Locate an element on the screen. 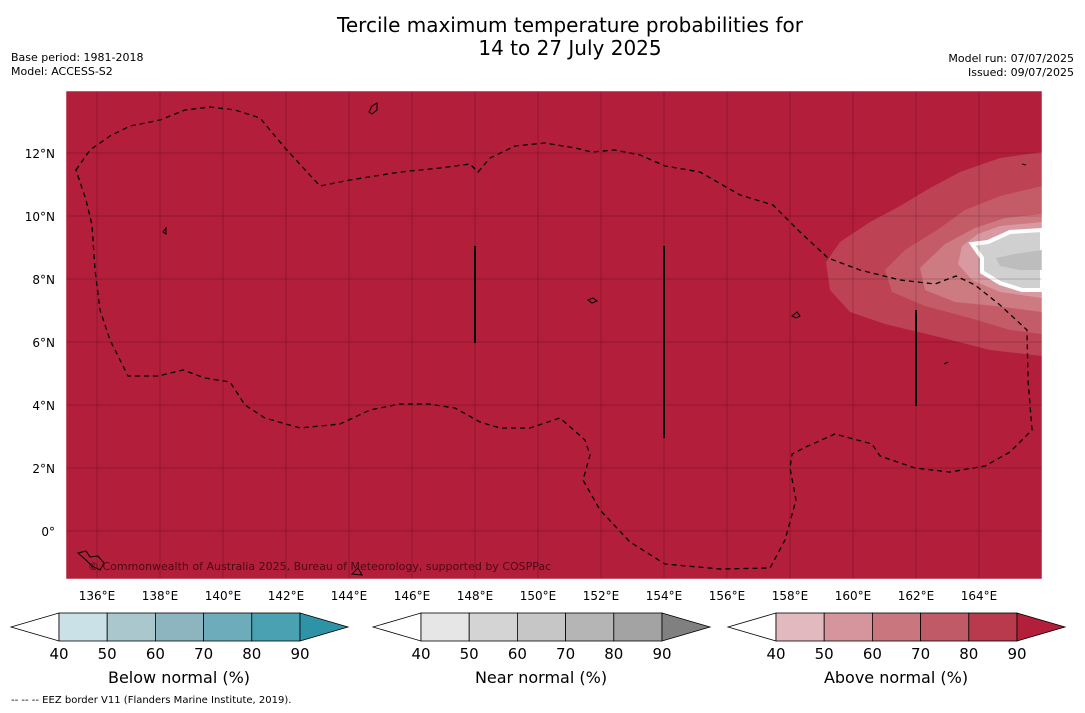 This screenshot has width=1085, height=713. colorbar-above-tick: 90 is located at coordinates (1016, 654).